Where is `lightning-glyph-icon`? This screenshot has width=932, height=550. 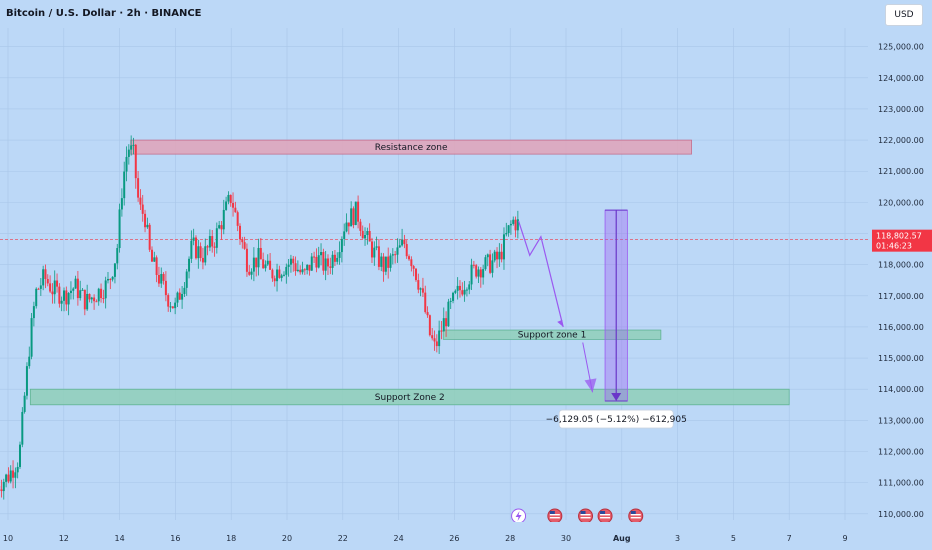 lightning-glyph-icon is located at coordinates (518, 516).